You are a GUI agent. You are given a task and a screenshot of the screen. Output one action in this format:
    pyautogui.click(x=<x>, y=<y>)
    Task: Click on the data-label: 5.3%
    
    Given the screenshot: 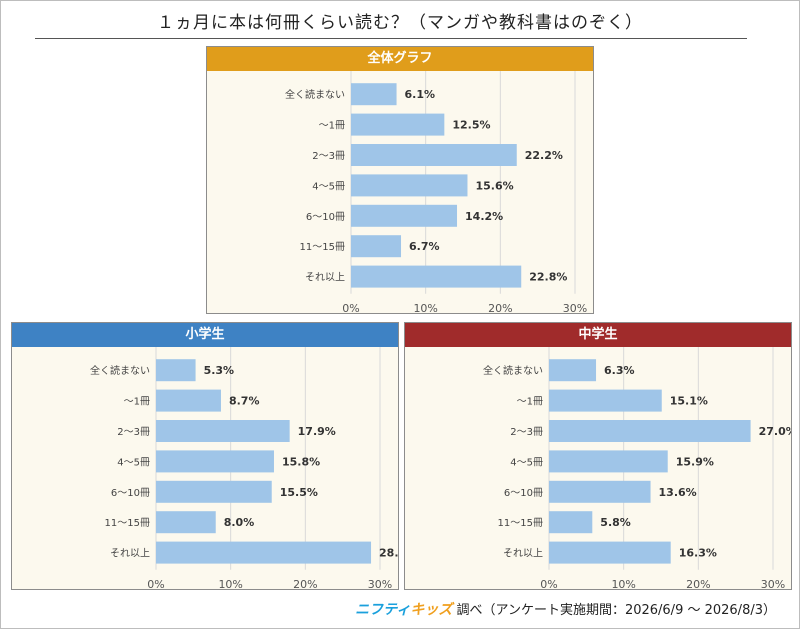 What is the action you would take?
    pyautogui.click(x=219, y=370)
    